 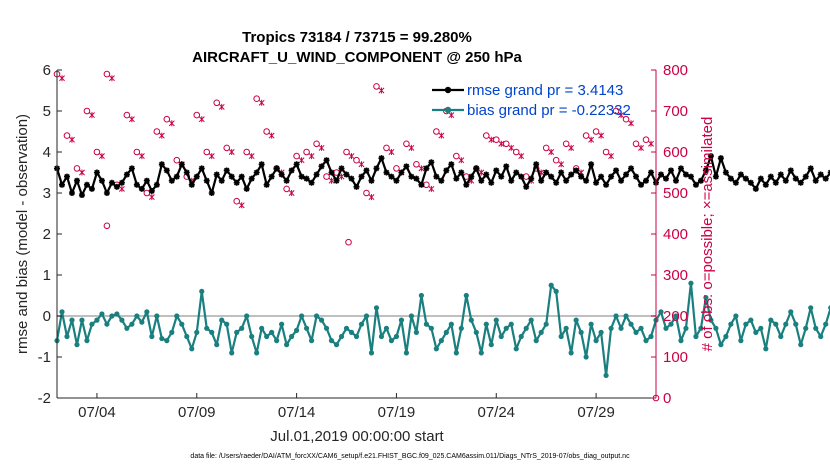 What do you see at coordinates (357, 57) in the screenshot?
I see `chart-subtitle: AIRCRAFT_U_WIND_COMPONENT @ 250 hPa` at bounding box center [357, 57].